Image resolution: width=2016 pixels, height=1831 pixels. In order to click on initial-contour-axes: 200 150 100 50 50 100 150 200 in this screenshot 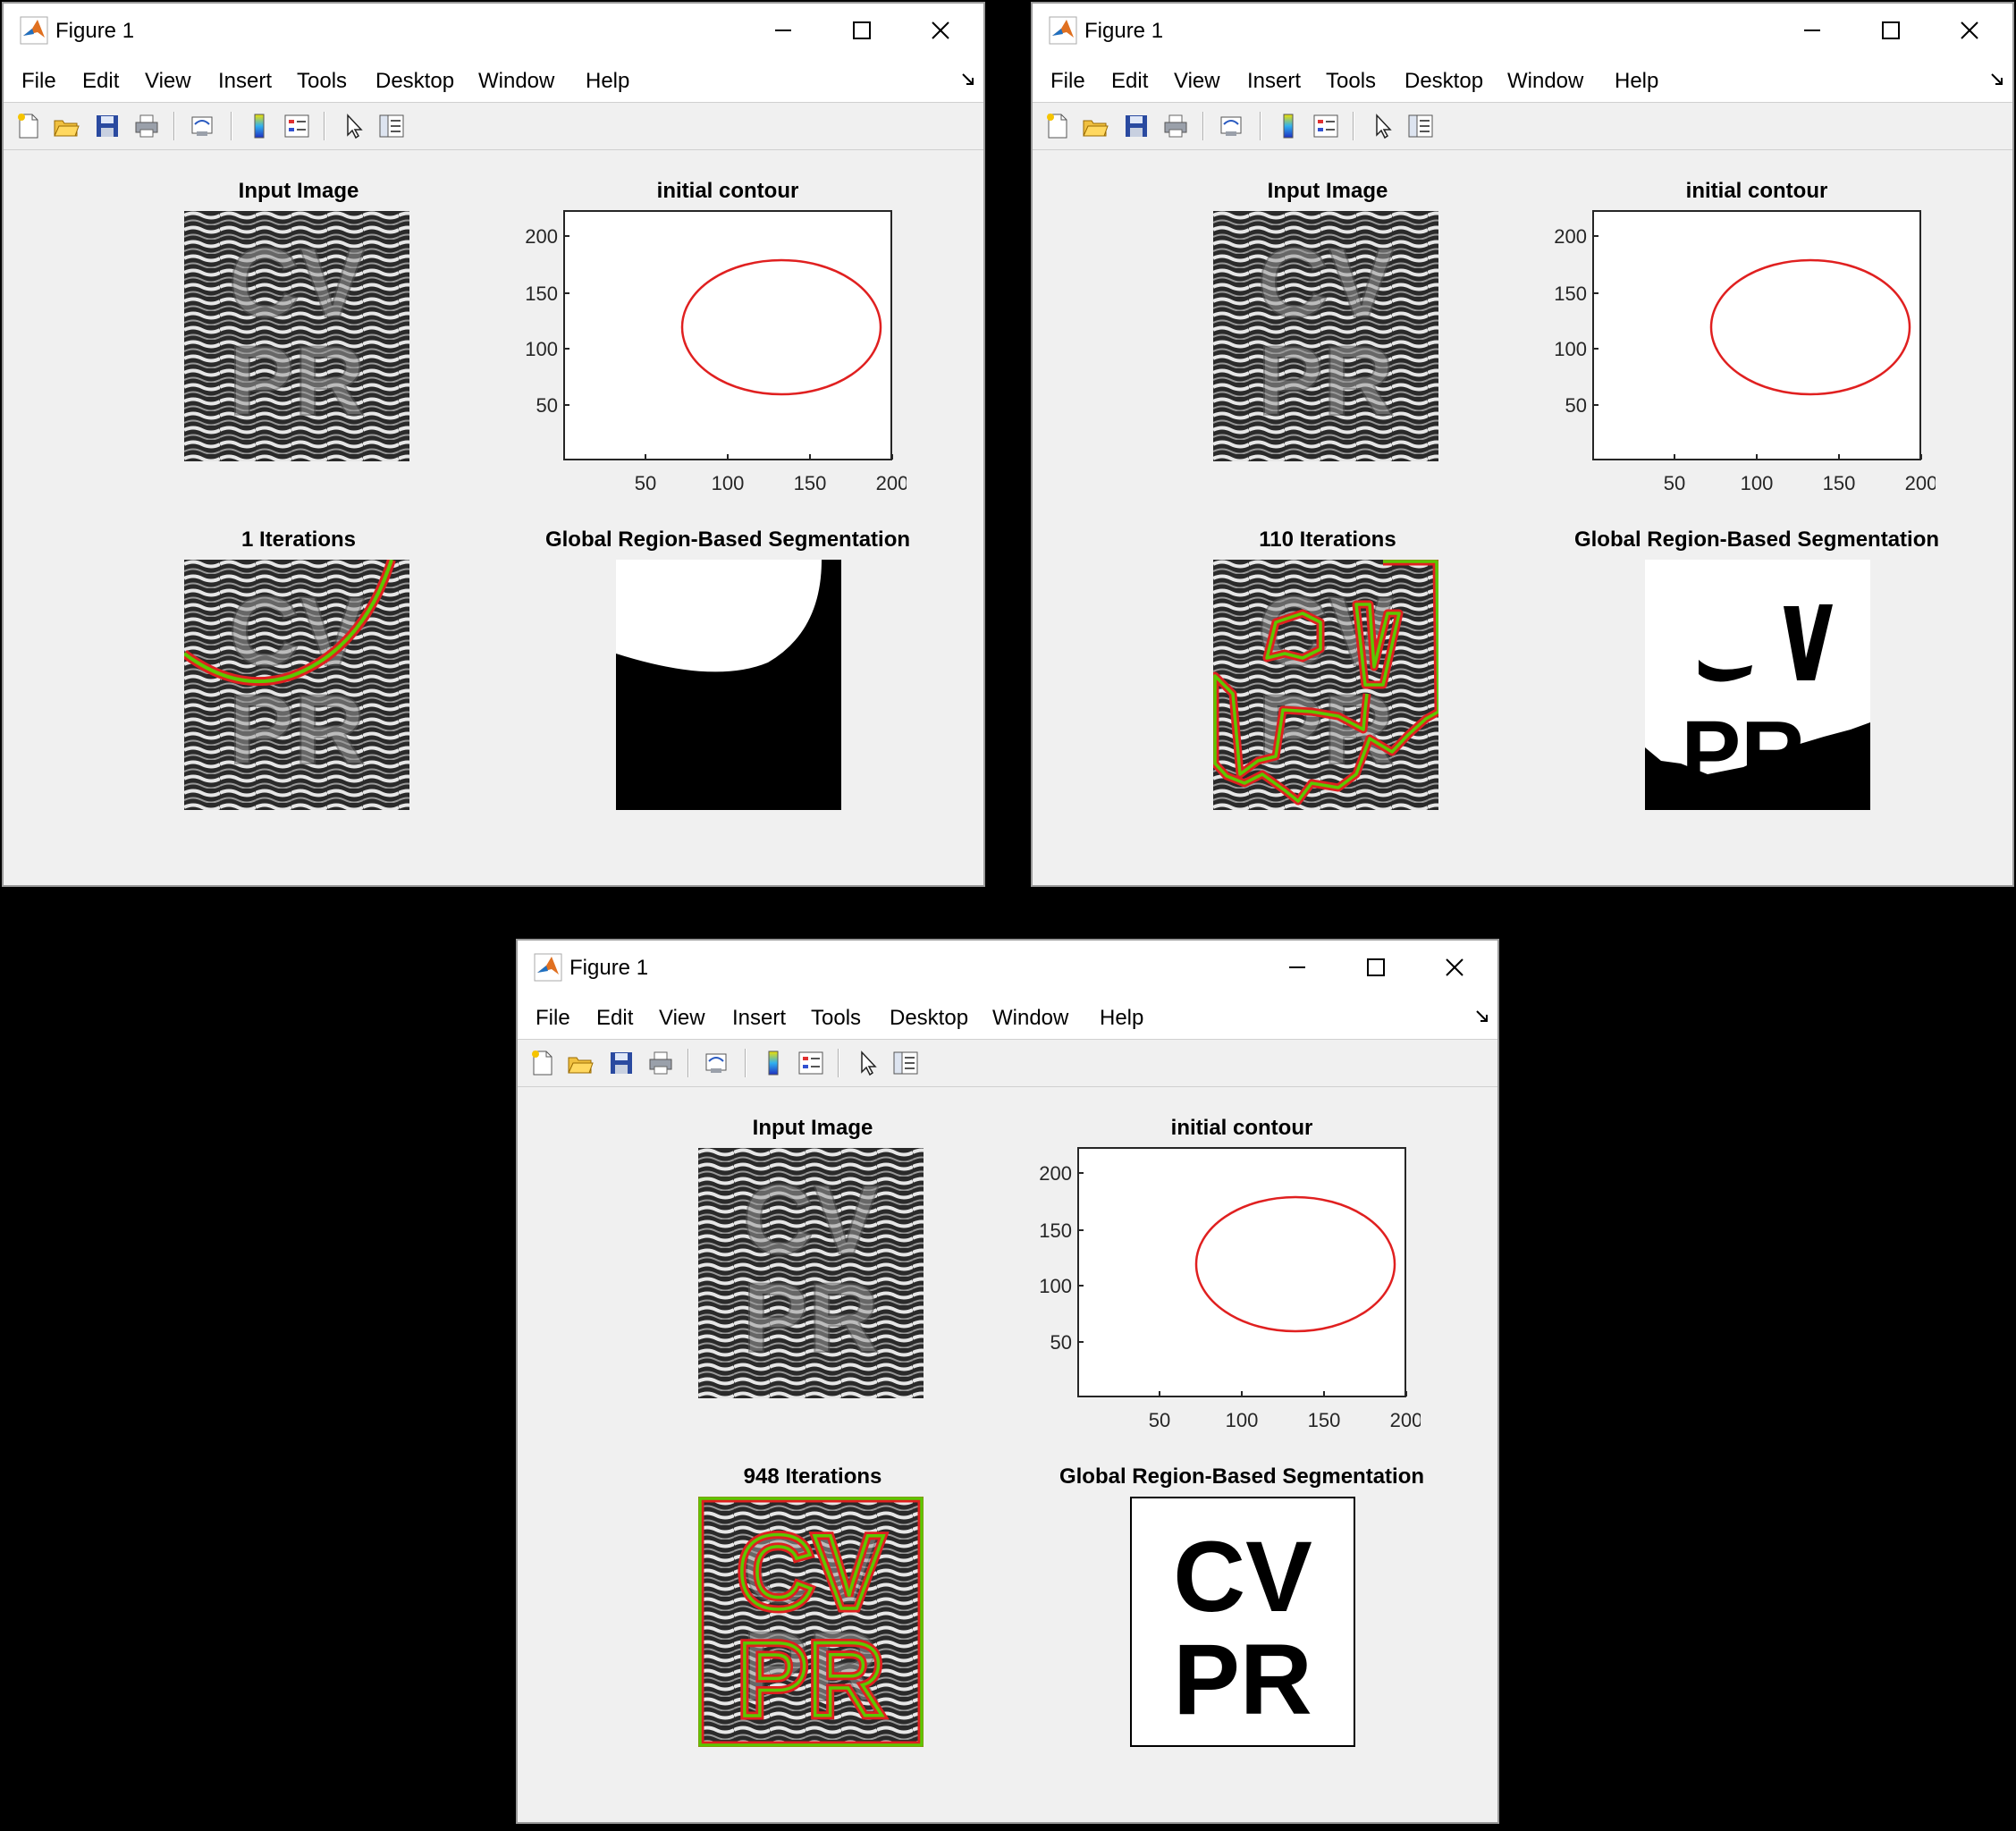, I will do `click(1745, 352)`.